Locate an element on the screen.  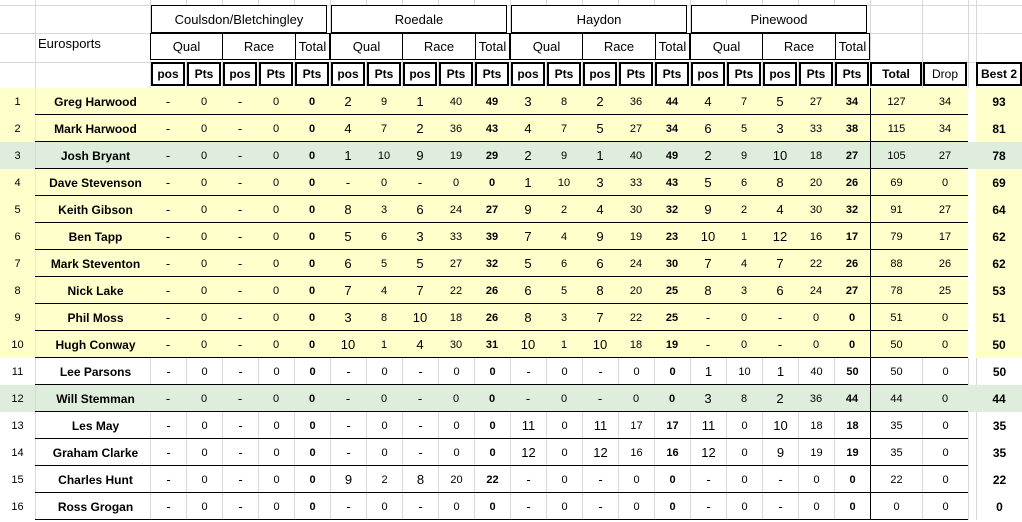
venue-total-cell: 17 is located at coordinates (852, 236).